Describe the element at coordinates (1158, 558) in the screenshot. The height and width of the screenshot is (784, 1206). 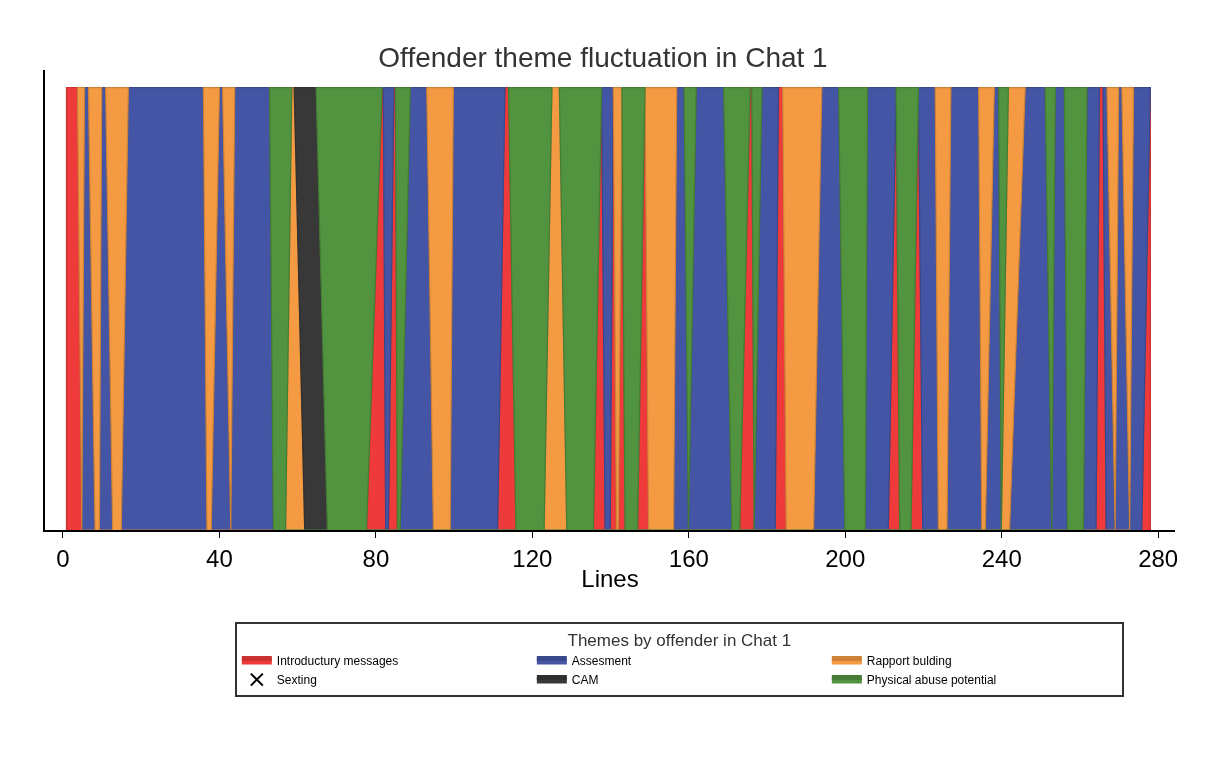
I see `x-tick-label: 280` at that location.